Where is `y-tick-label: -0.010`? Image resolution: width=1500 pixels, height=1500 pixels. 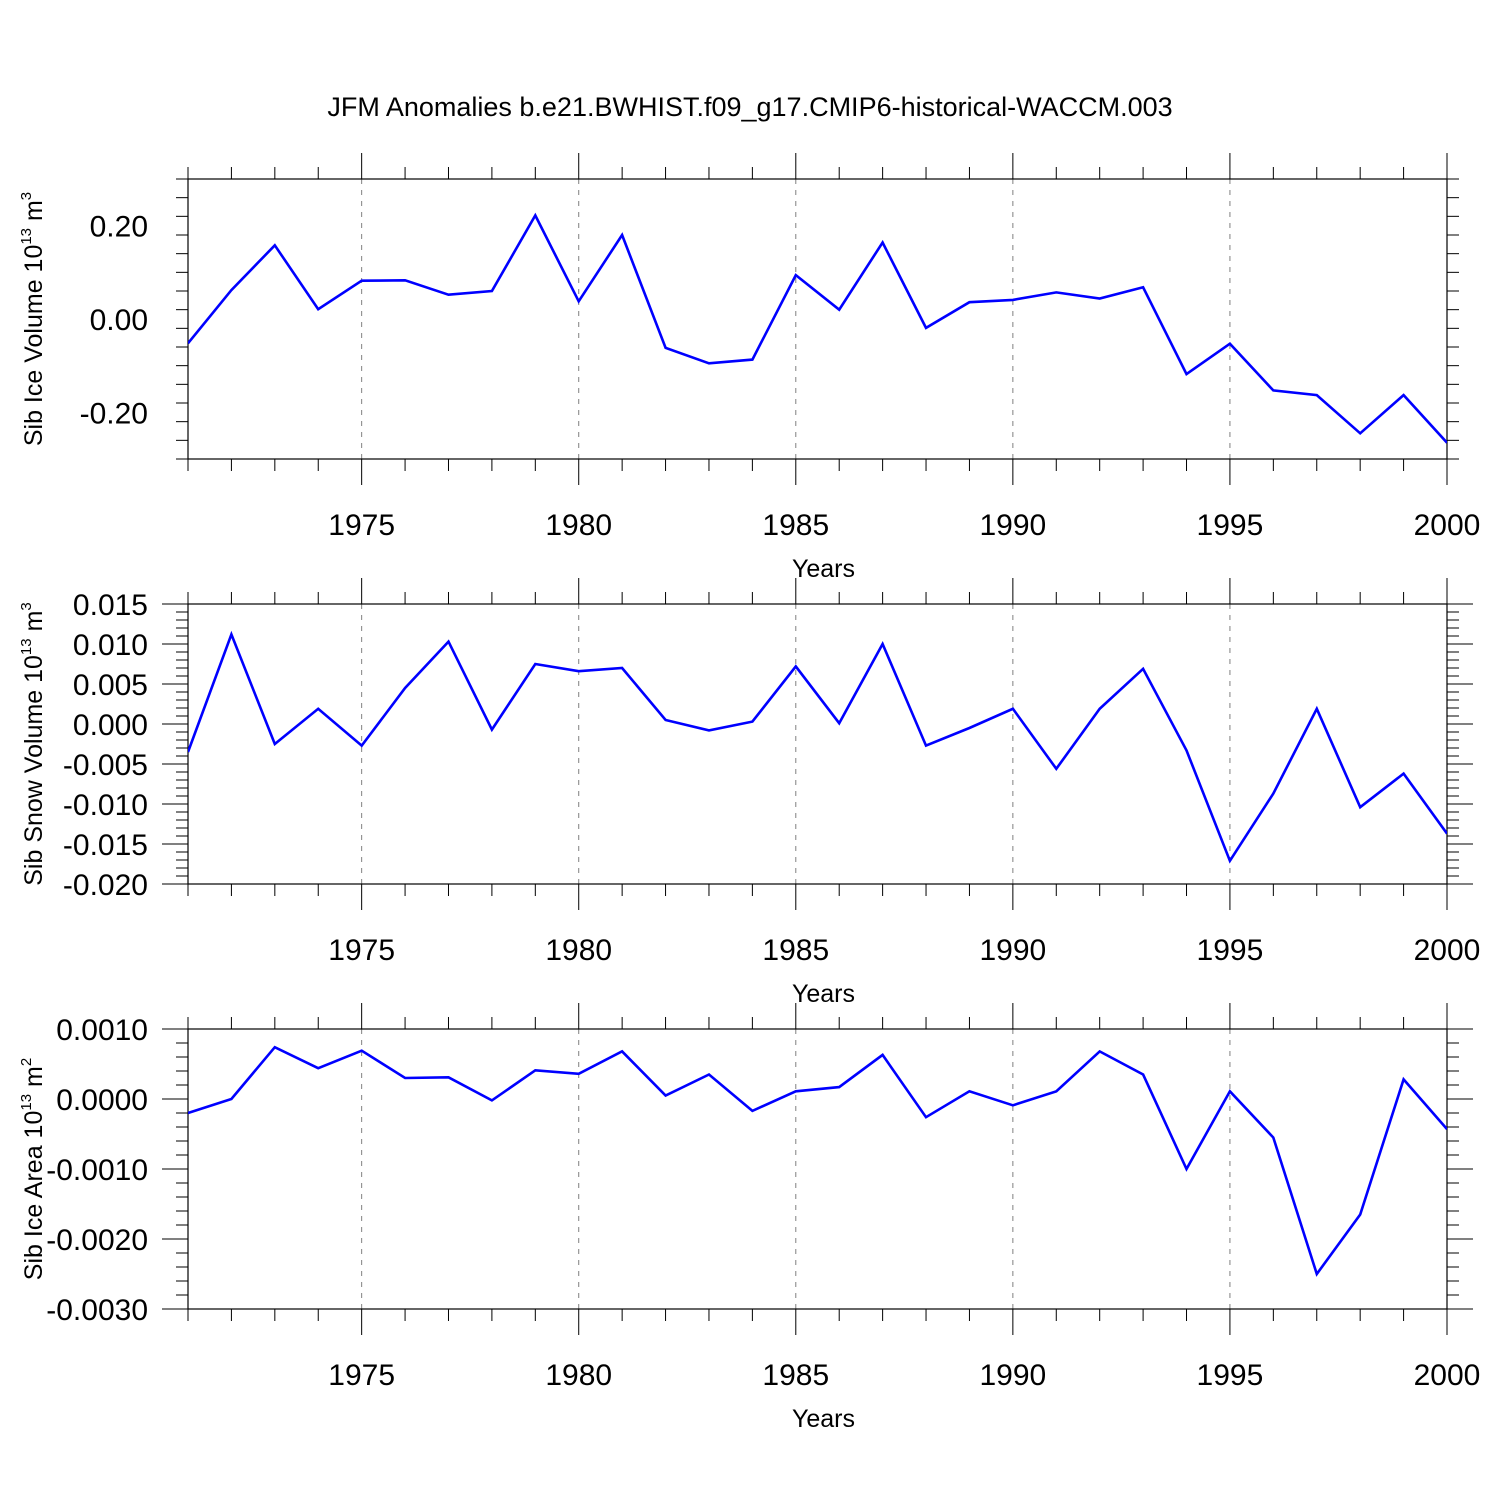 y-tick-label: -0.010 is located at coordinates (105, 805).